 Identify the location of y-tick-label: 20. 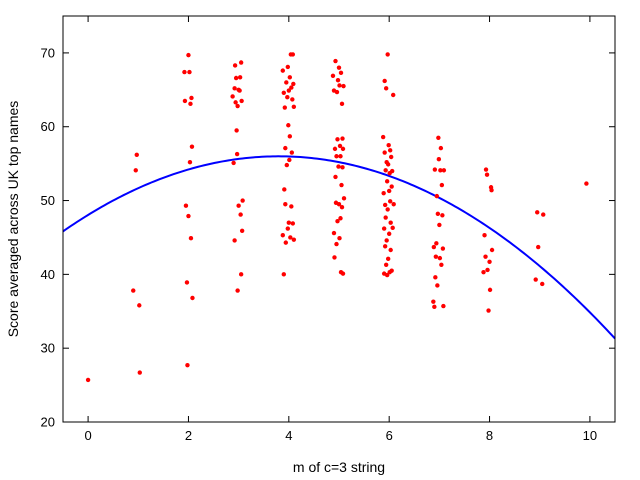
(48, 422).